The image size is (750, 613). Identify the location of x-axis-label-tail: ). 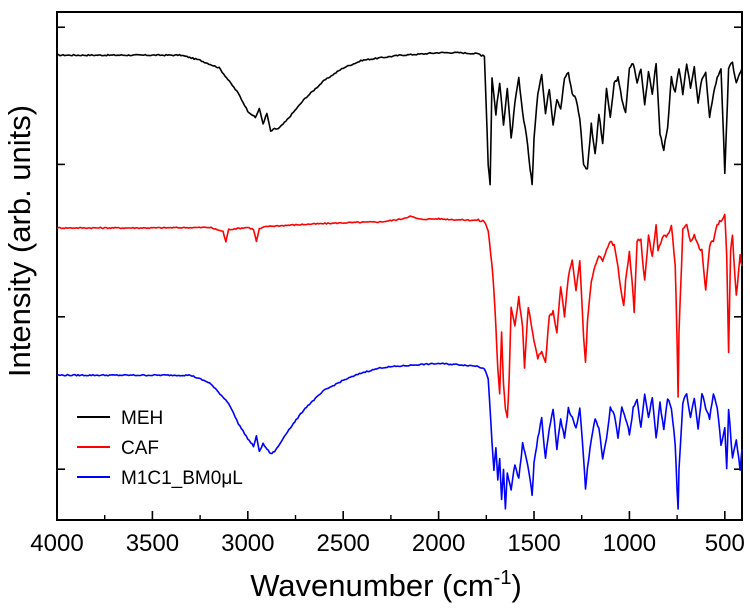
(516, 585).